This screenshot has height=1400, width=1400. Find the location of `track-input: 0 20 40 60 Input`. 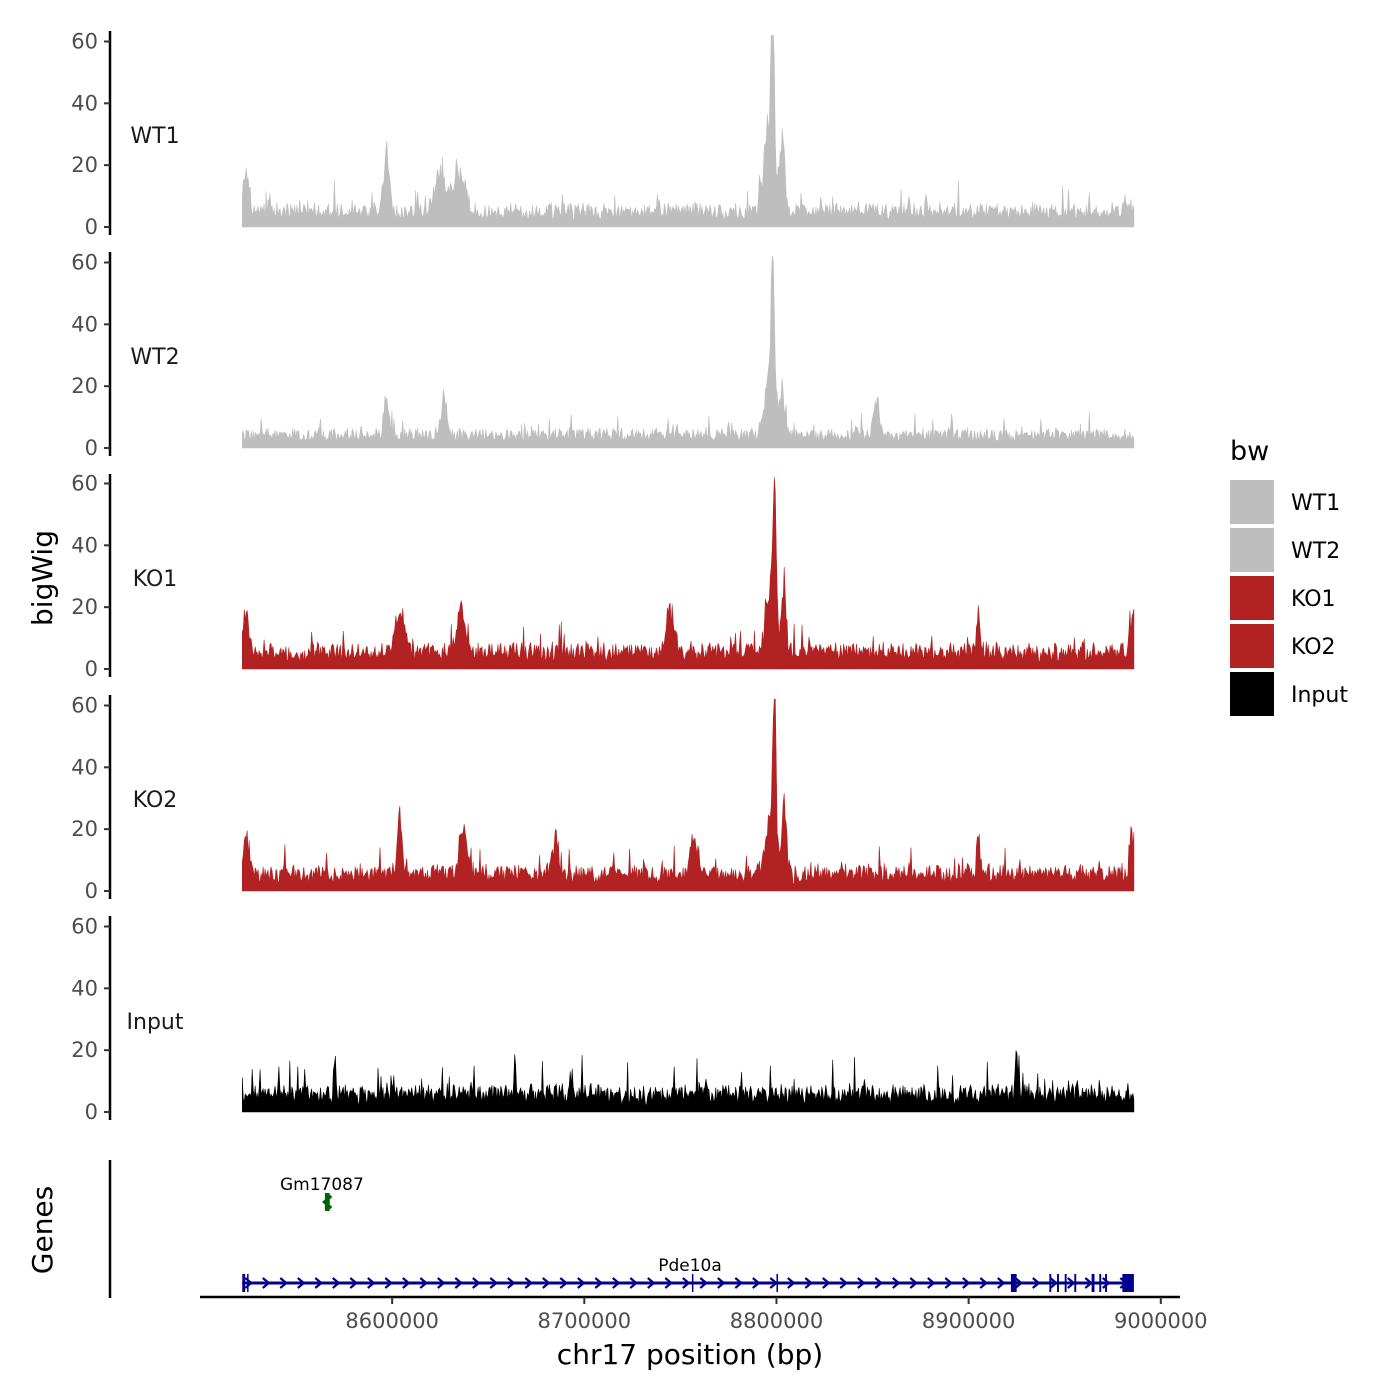

track-input: 0 20 40 60 Input is located at coordinates (603, 1019).